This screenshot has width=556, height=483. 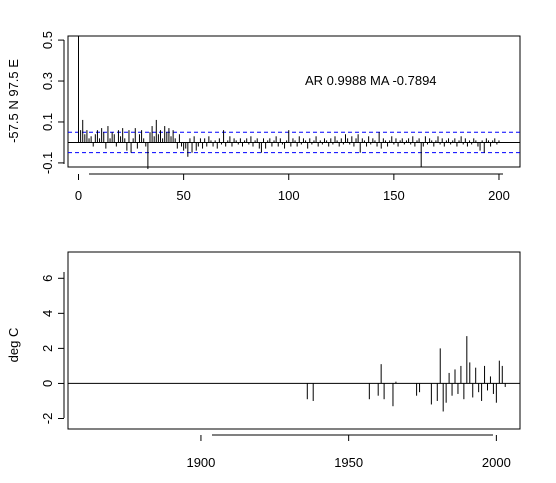 I want to click on anomaly-y-axis-label: deg C, so click(x=13, y=345).